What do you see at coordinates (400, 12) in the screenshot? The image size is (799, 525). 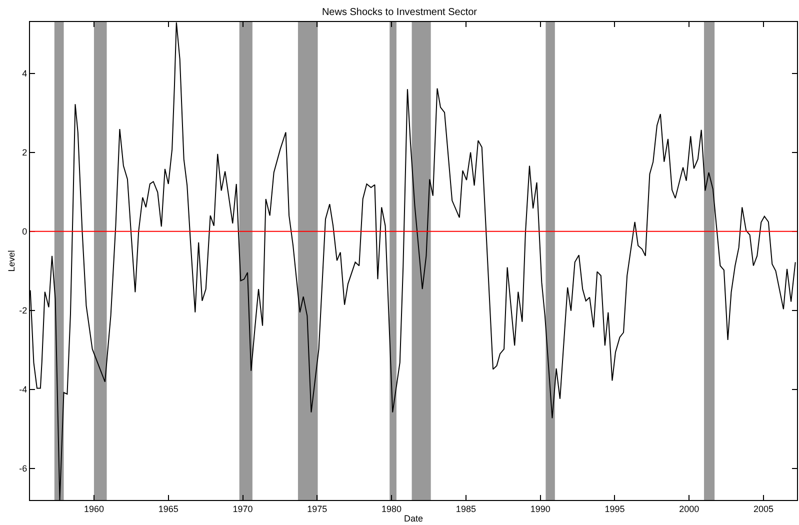 I see `chart-title: News Shocks to Investment Sector` at bounding box center [400, 12].